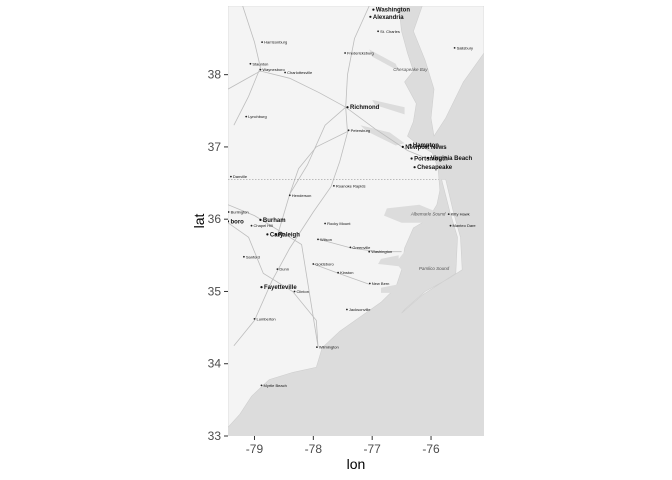  What do you see at coordinates (448, 71) in the screenshot?
I see `delmarva-peninsula` at bounding box center [448, 71].